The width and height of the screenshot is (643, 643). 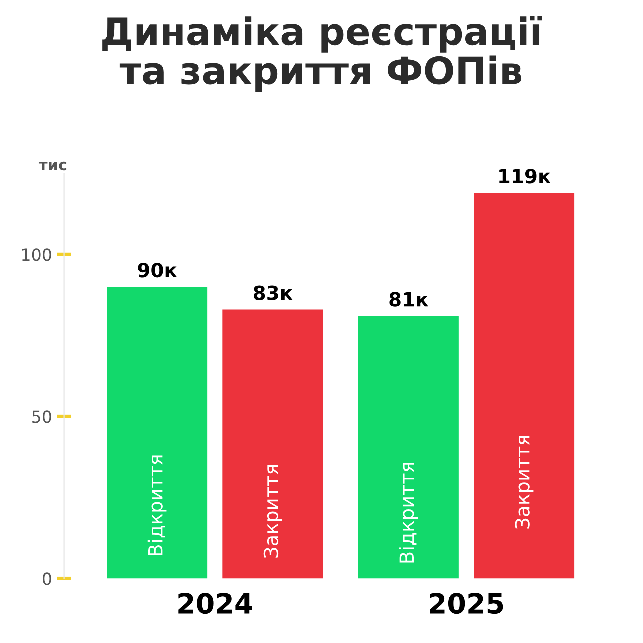 What do you see at coordinates (42, 417) in the screenshot?
I see `y-tick-label: 50` at bounding box center [42, 417].